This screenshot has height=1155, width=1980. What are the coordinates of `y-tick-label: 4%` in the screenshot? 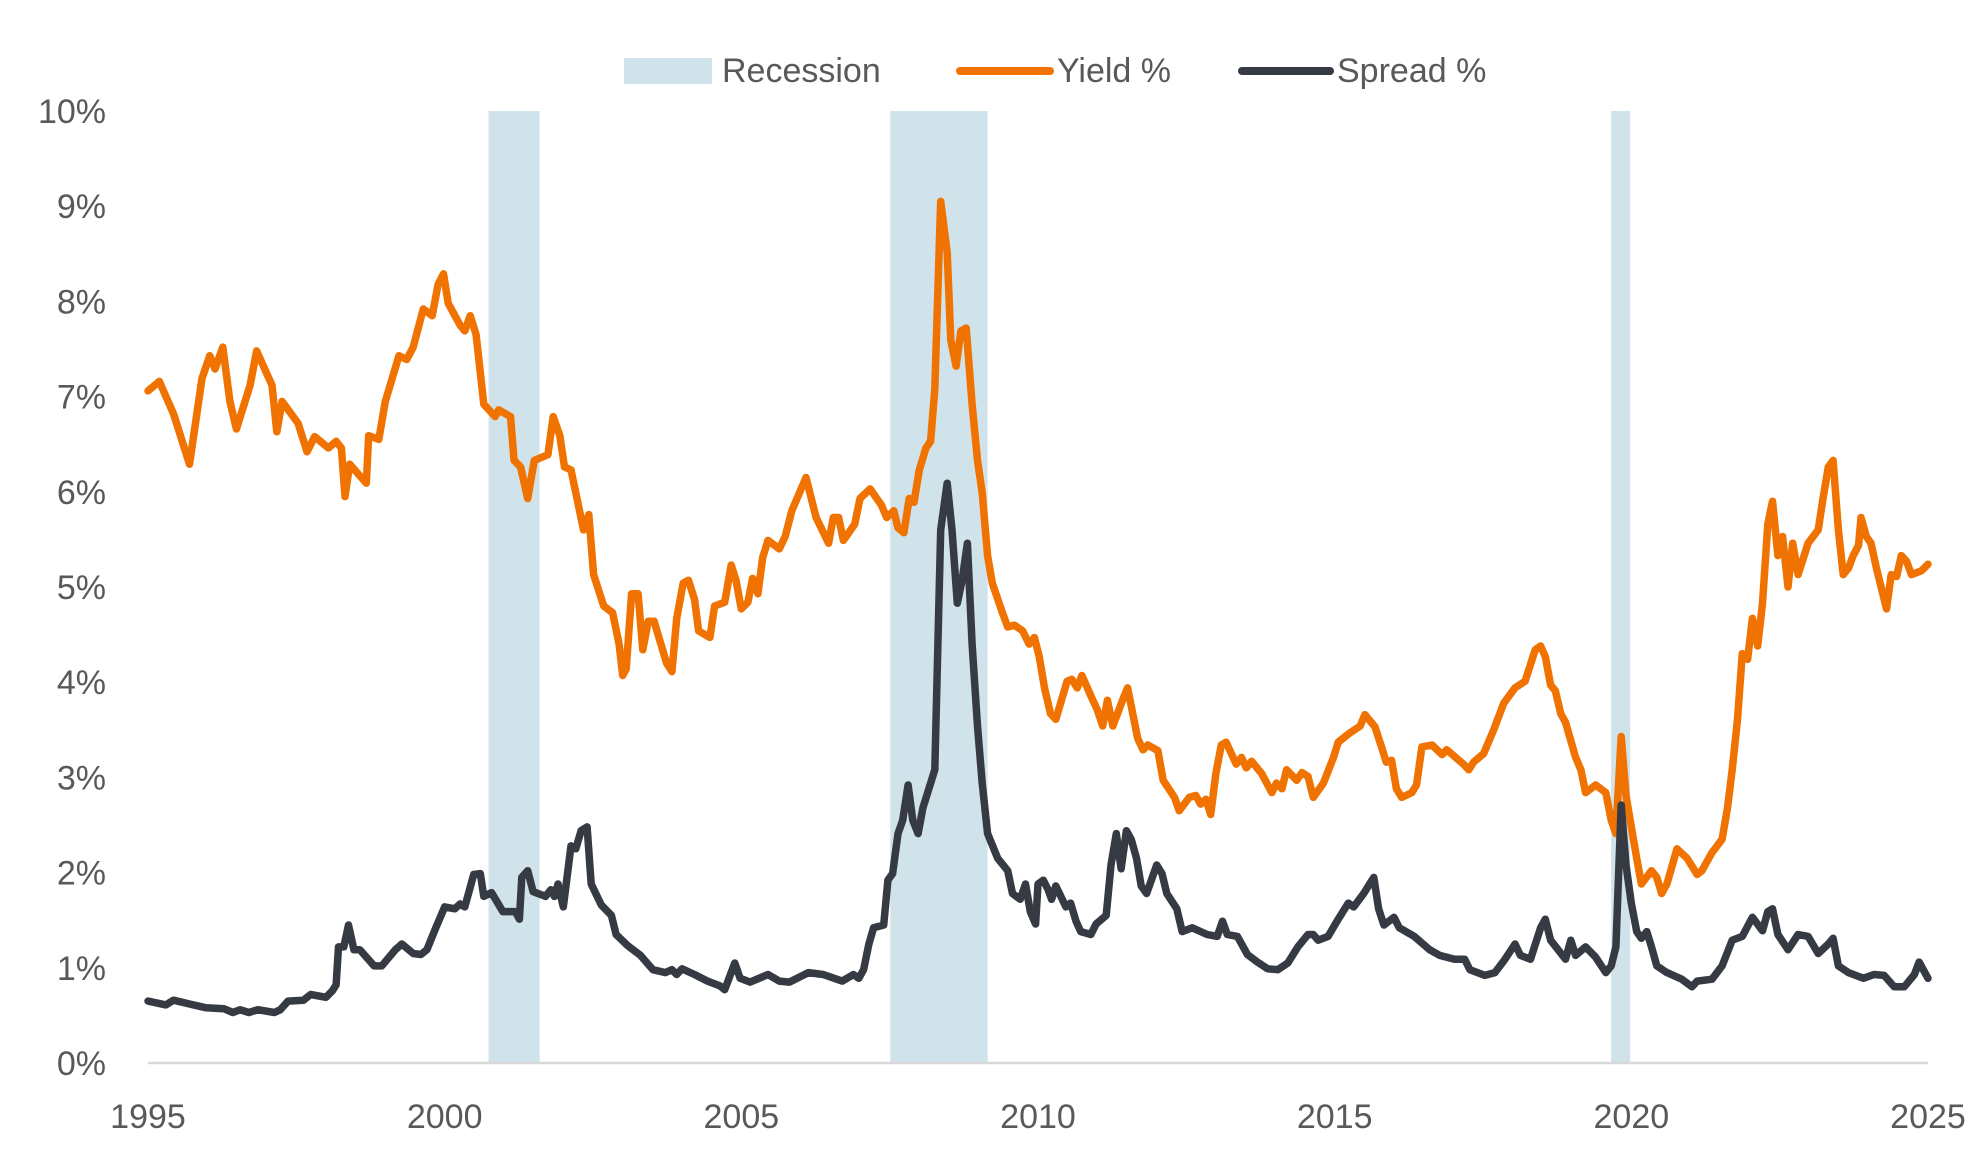 It's located at (81, 683).